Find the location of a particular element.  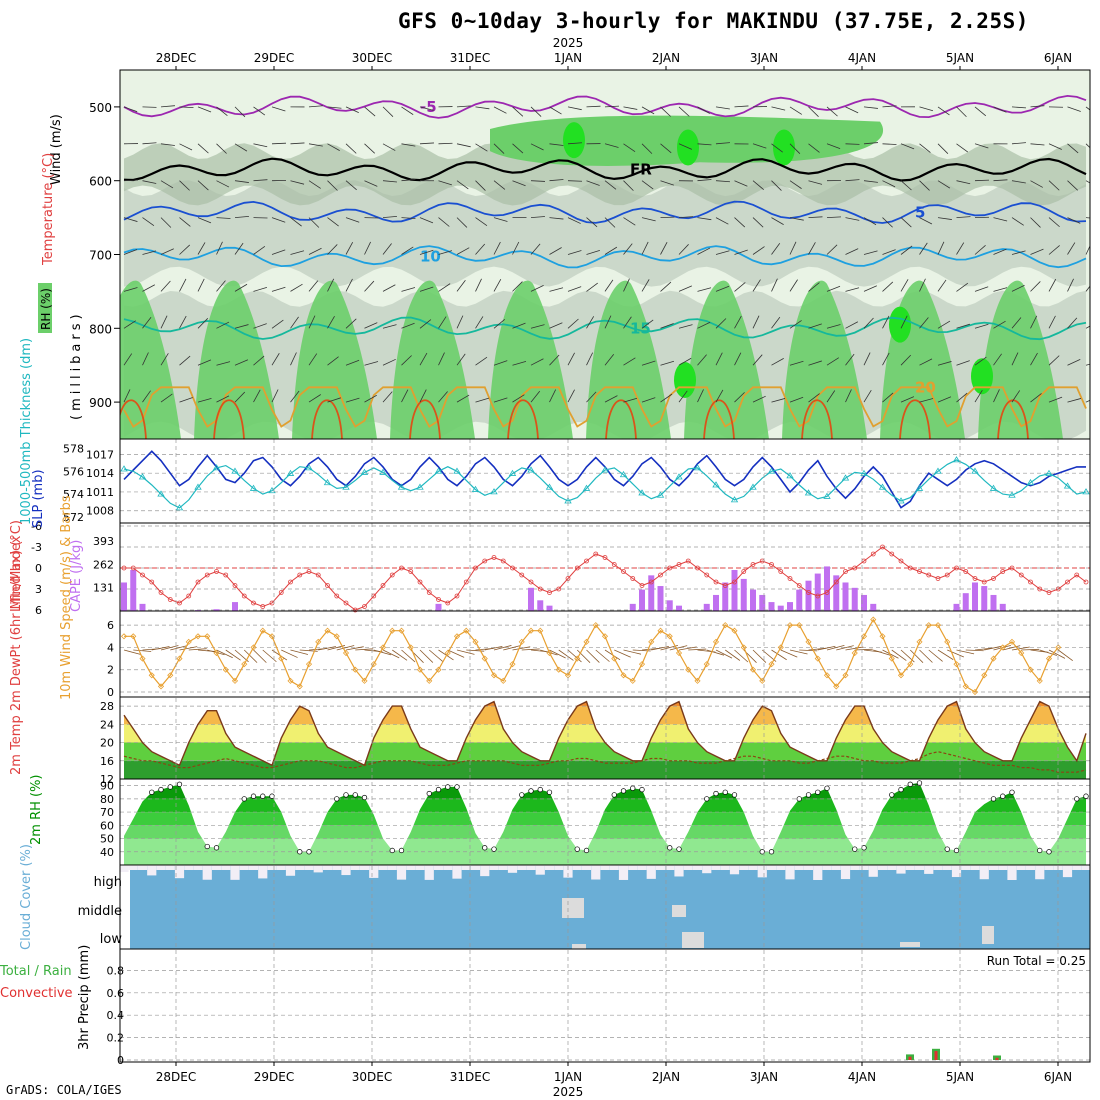

li-tick-label: 6 is located at coordinates (38, 610).